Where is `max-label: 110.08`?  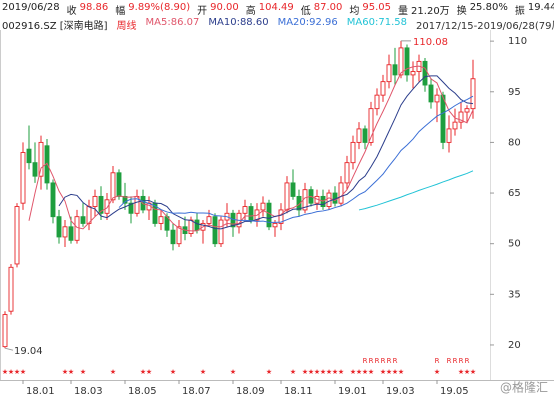
max-label: 110.08 is located at coordinates (430, 42).